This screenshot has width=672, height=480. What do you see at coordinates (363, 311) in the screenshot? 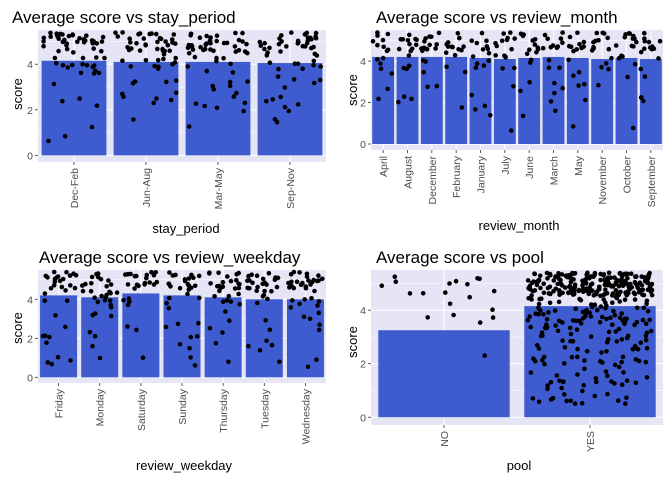
I see `y-tick-label: 4` at bounding box center [363, 311].